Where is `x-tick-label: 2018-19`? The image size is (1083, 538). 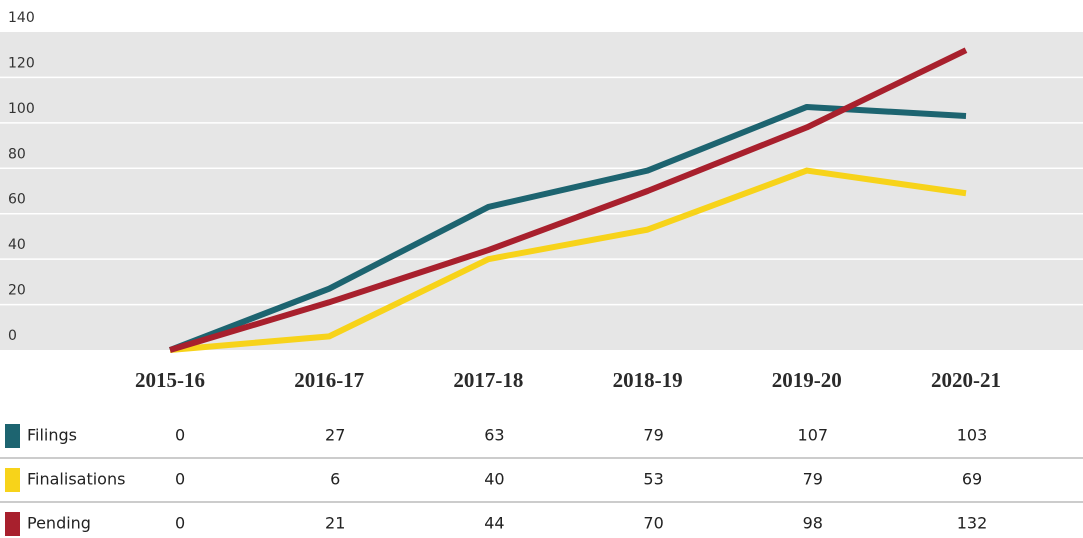 x-tick-label: 2018-19 is located at coordinates (648, 380).